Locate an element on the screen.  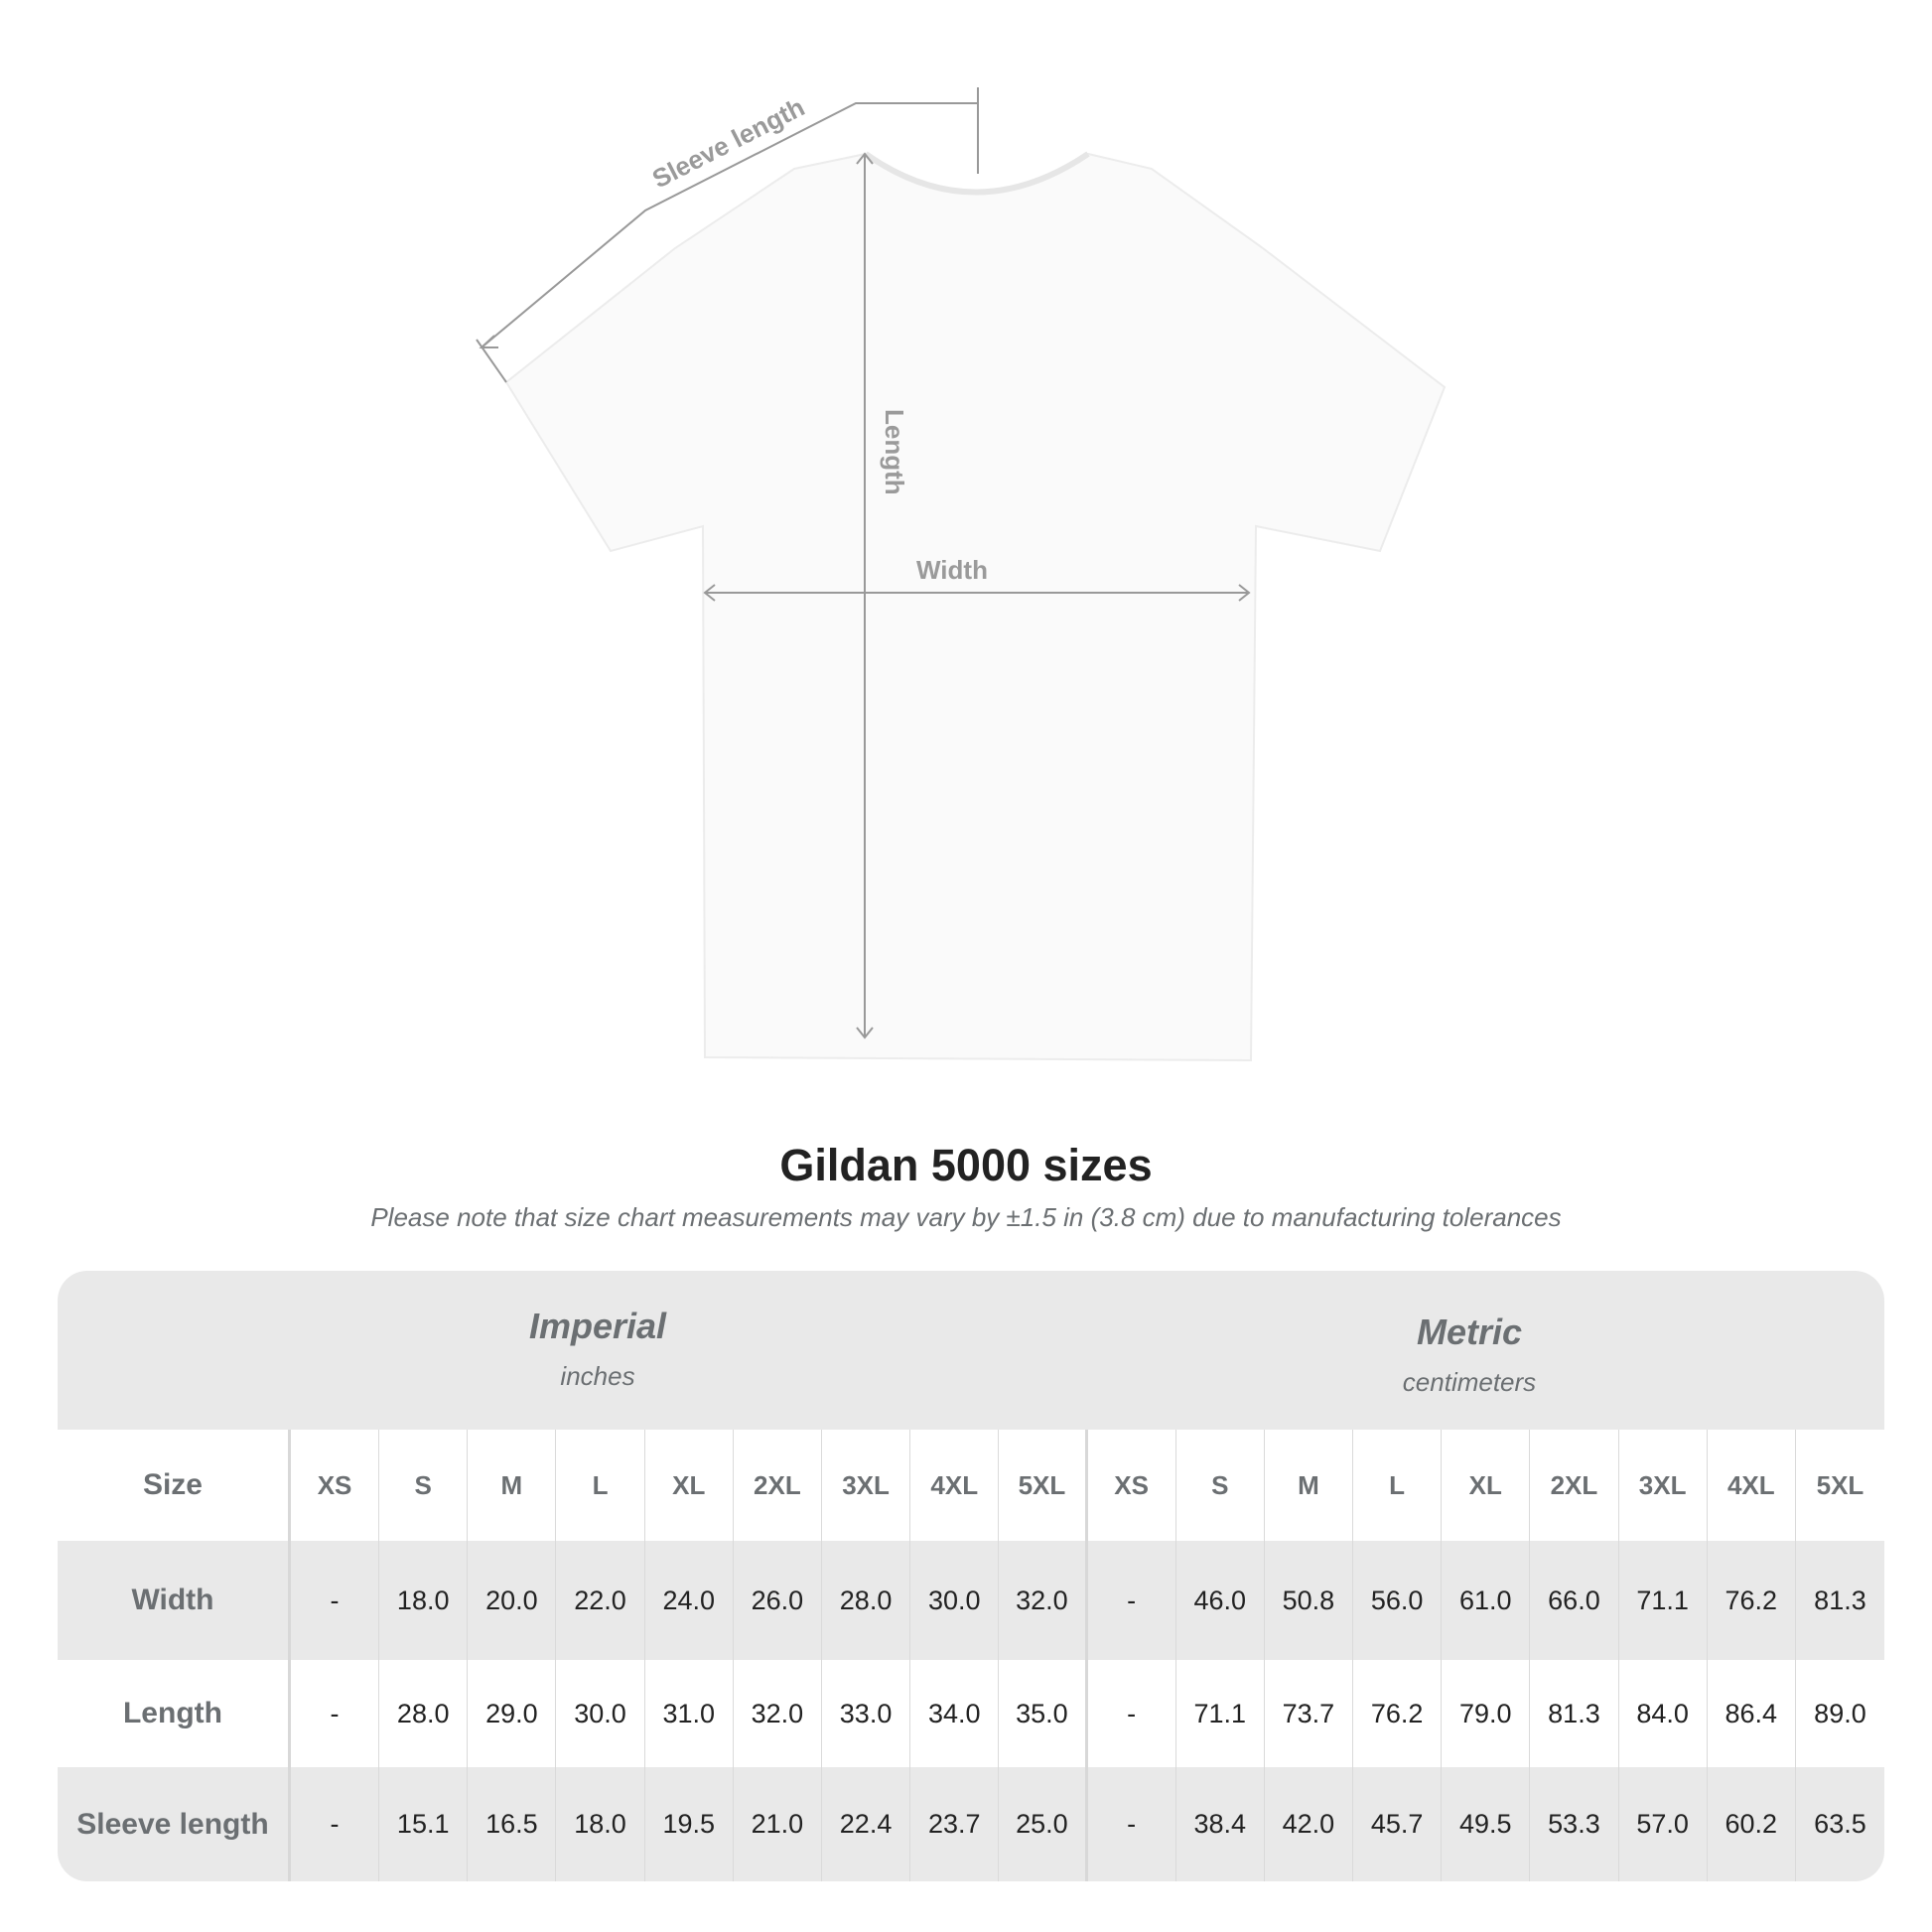
table-cell: 61.0 is located at coordinates (1486, 1600).